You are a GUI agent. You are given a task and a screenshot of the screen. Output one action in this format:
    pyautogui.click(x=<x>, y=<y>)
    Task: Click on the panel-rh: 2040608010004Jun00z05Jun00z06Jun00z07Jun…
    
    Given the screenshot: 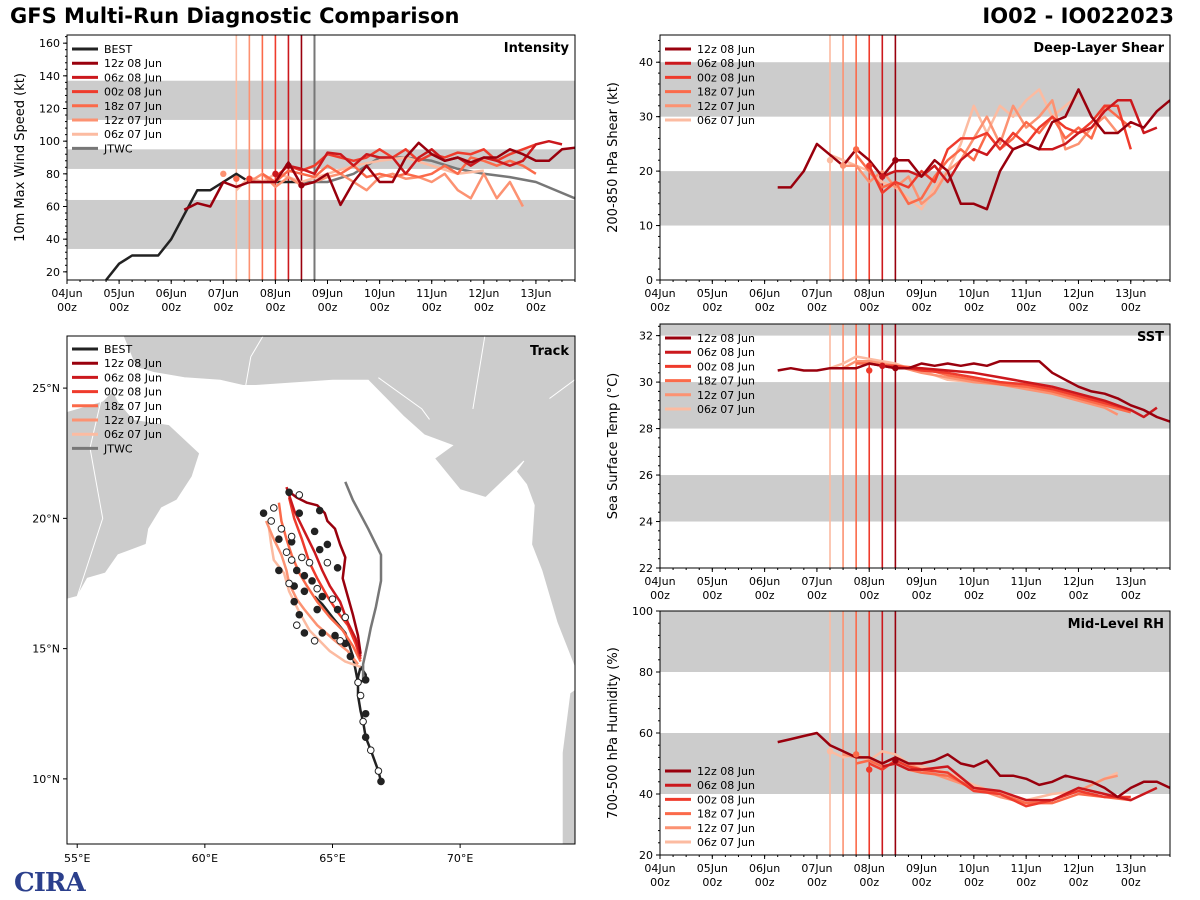 What is the action you would take?
    pyautogui.click(x=888, y=747)
    